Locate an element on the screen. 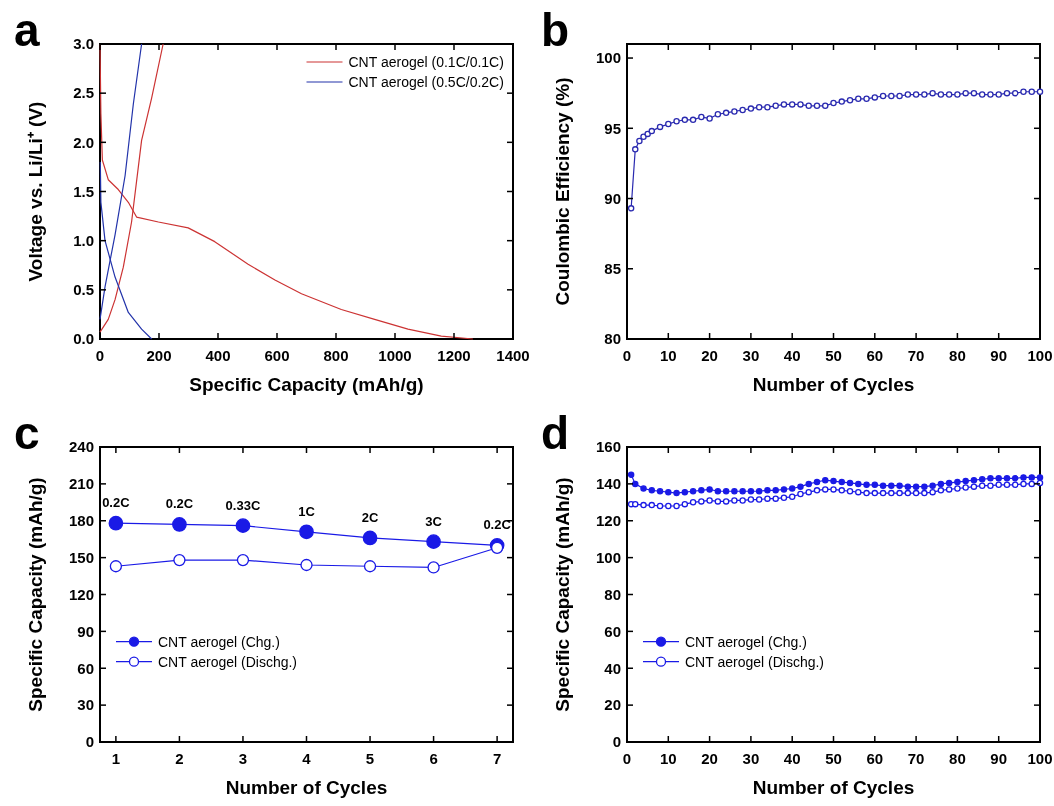 The height and width of the screenshot is (806, 1054). legend-label: CNT aerogel (0.1C/0.1C) is located at coordinates (426, 61).